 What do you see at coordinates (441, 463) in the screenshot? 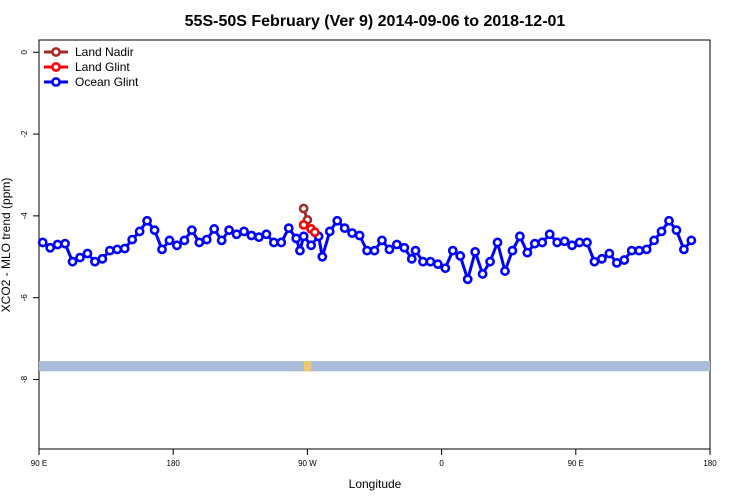
I see `x-tick-label: 0` at bounding box center [441, 463].